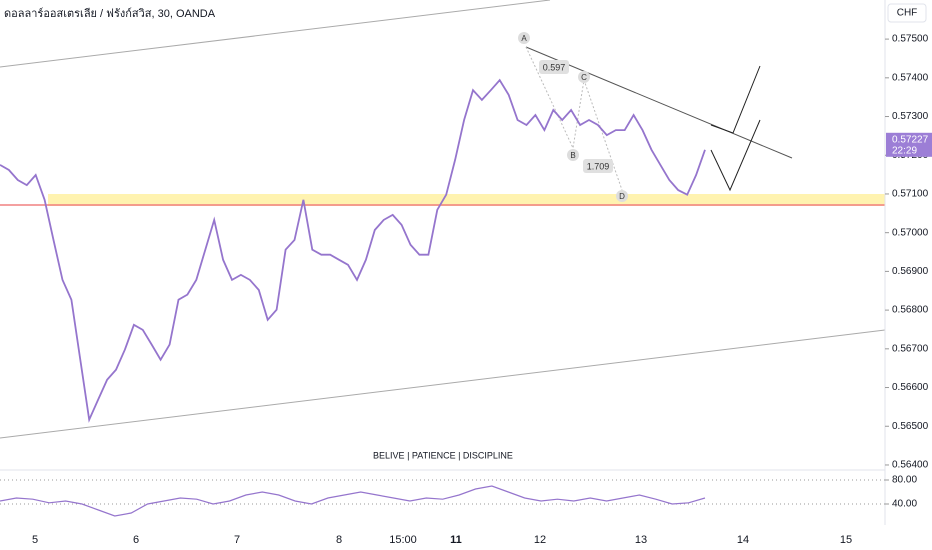  Describe the element at coordinates (910, 465) in the screenshot. I see `y-tick-label: 0.56400` at that location.